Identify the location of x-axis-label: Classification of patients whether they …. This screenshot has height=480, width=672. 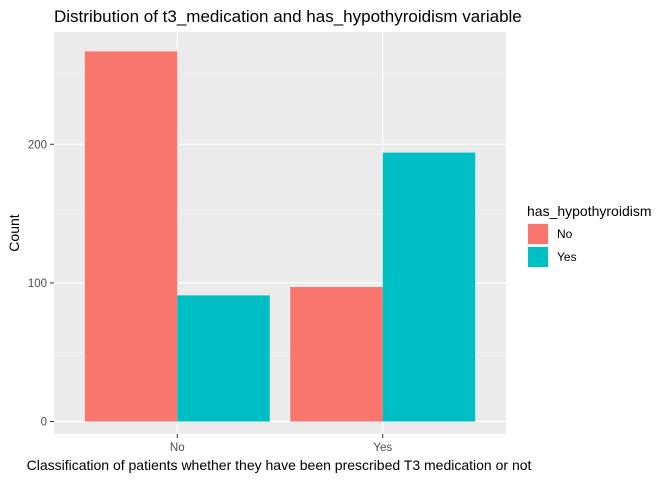
(279, 465).